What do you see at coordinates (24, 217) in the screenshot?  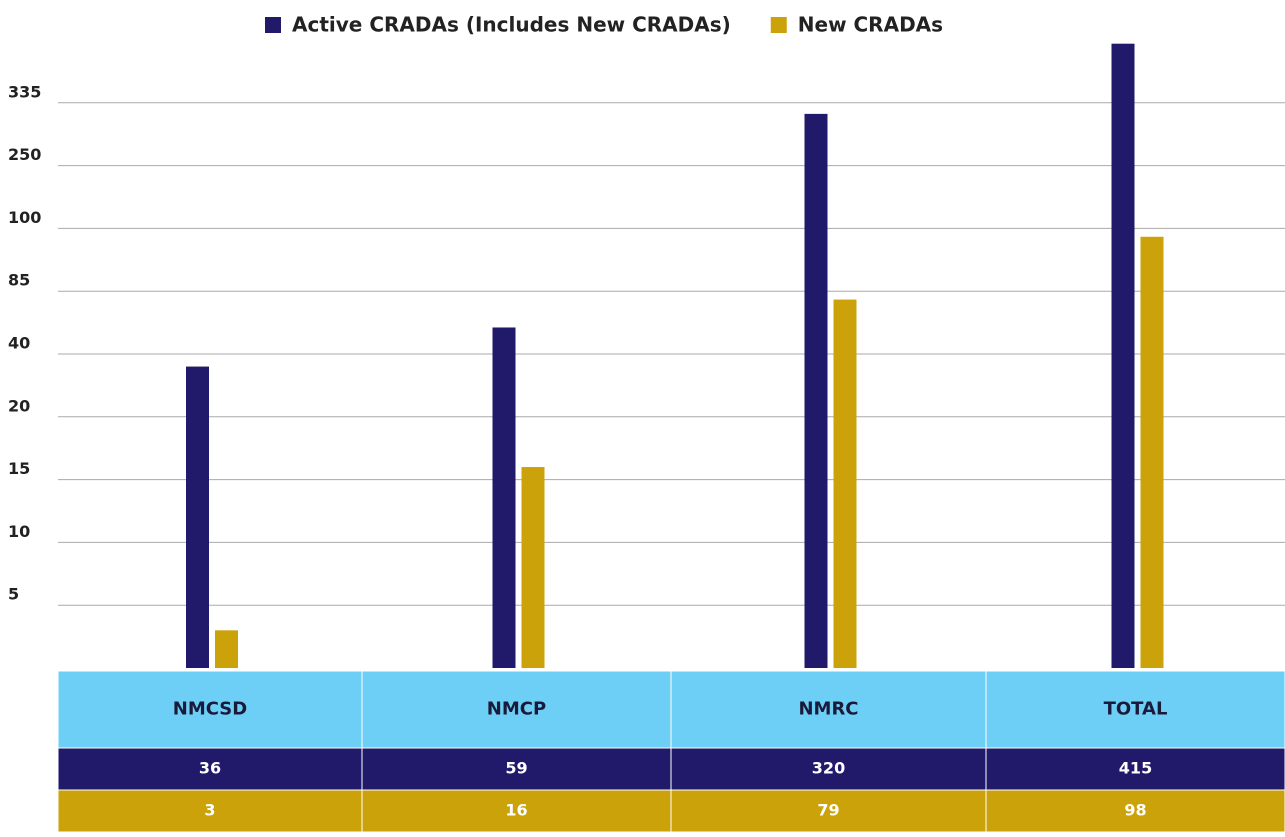 I see `y-tick-label: 100` at bounding box center [24, 217].